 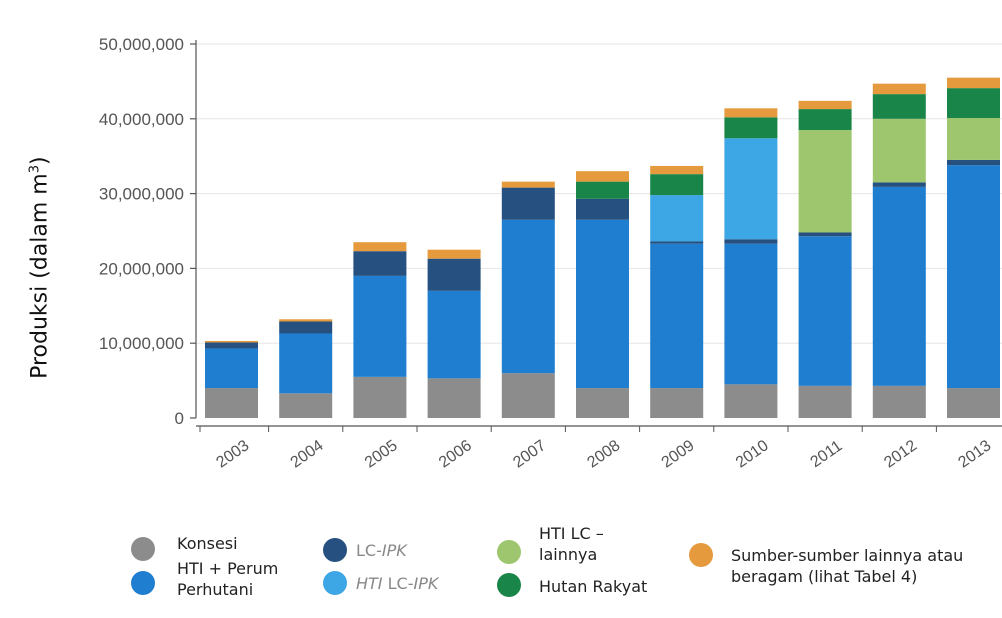 I want to click on bar-segment-lainnya-2007, so click(x=528, y=184).